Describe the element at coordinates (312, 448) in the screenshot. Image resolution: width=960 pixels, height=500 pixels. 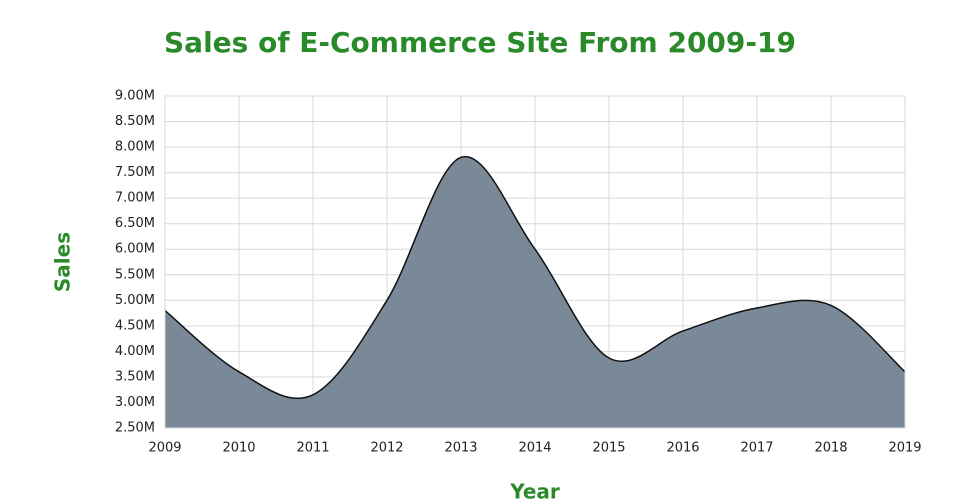
I see `x-tick-label: 2011` at that location.